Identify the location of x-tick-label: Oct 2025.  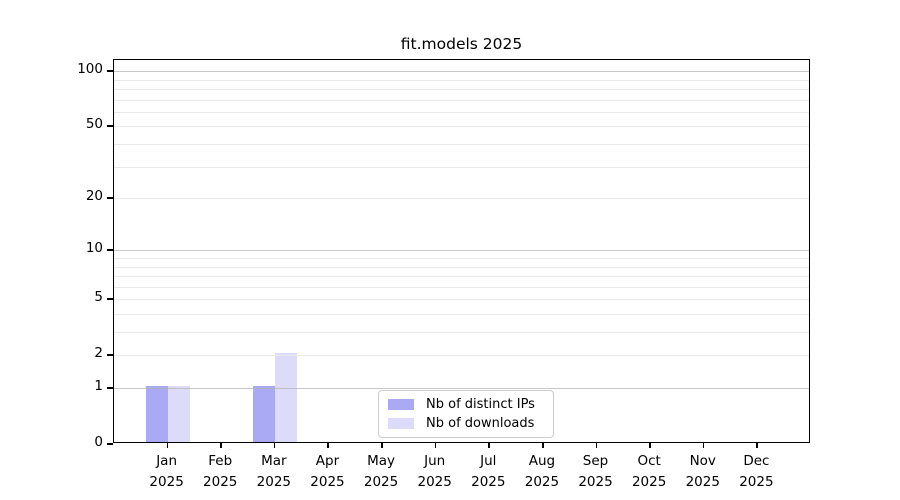
(649, 471).